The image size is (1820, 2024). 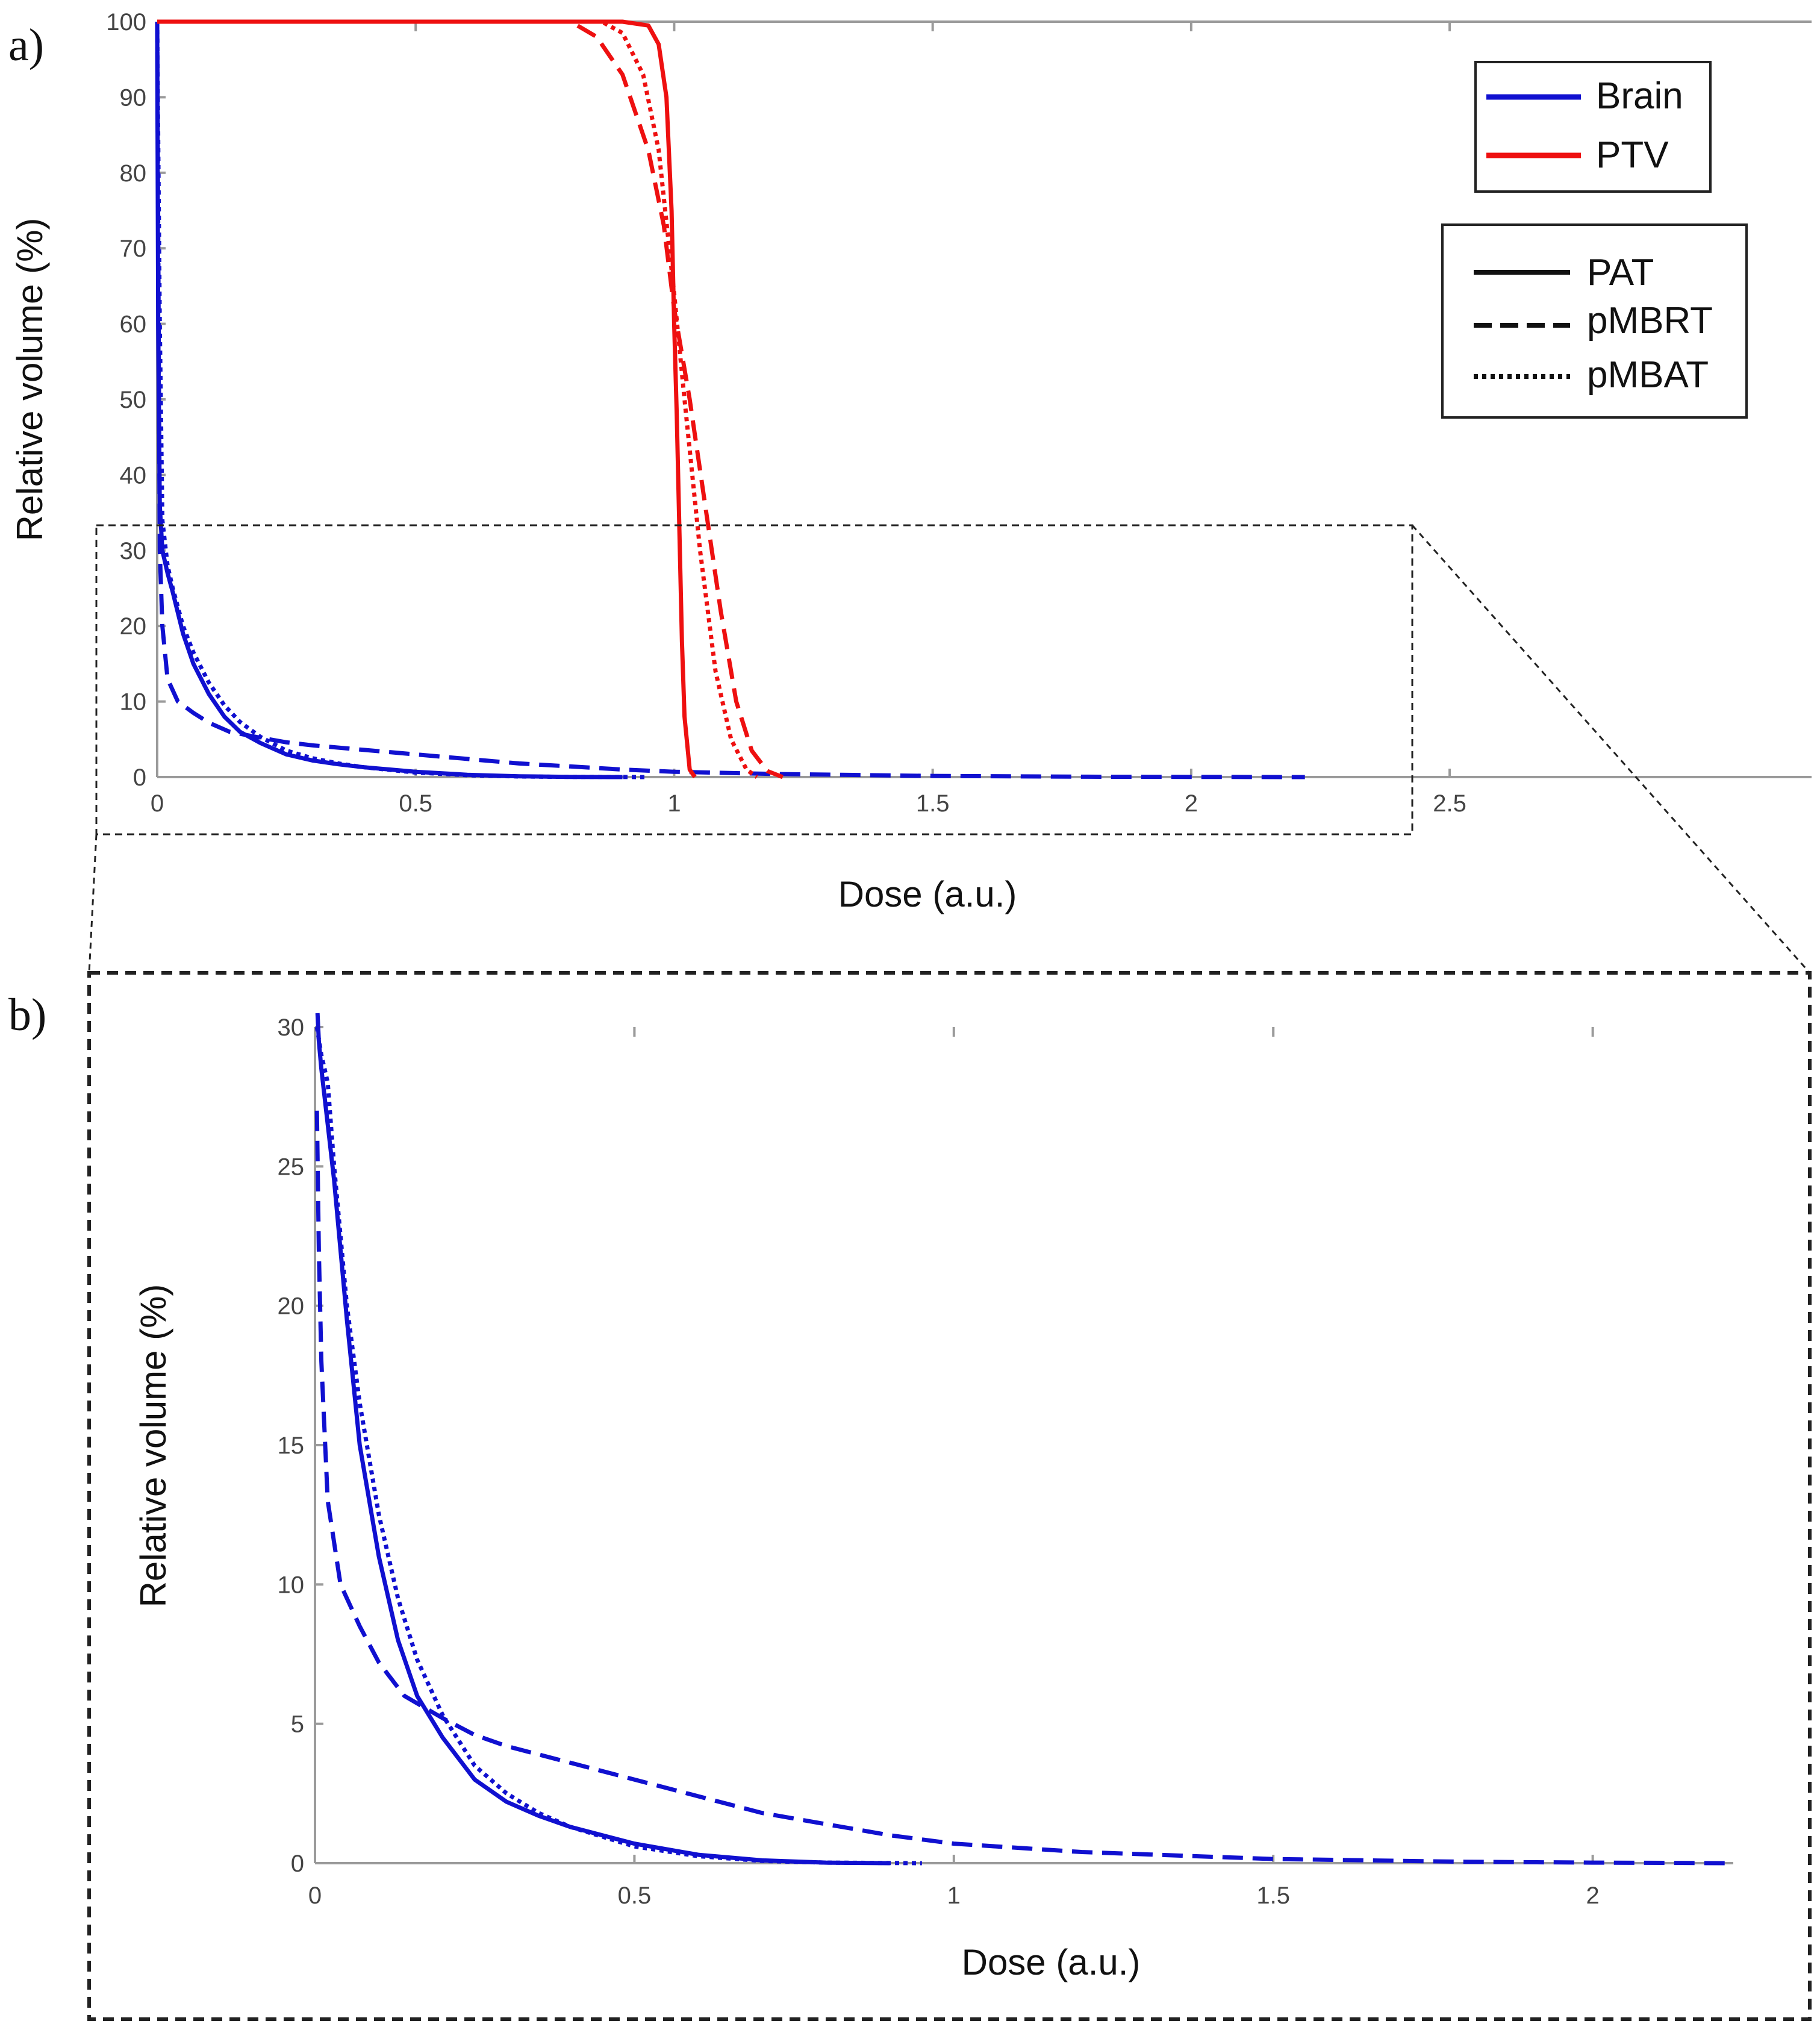 I want to click on series-ptv-pmbrt, so click(x=471, y=399).